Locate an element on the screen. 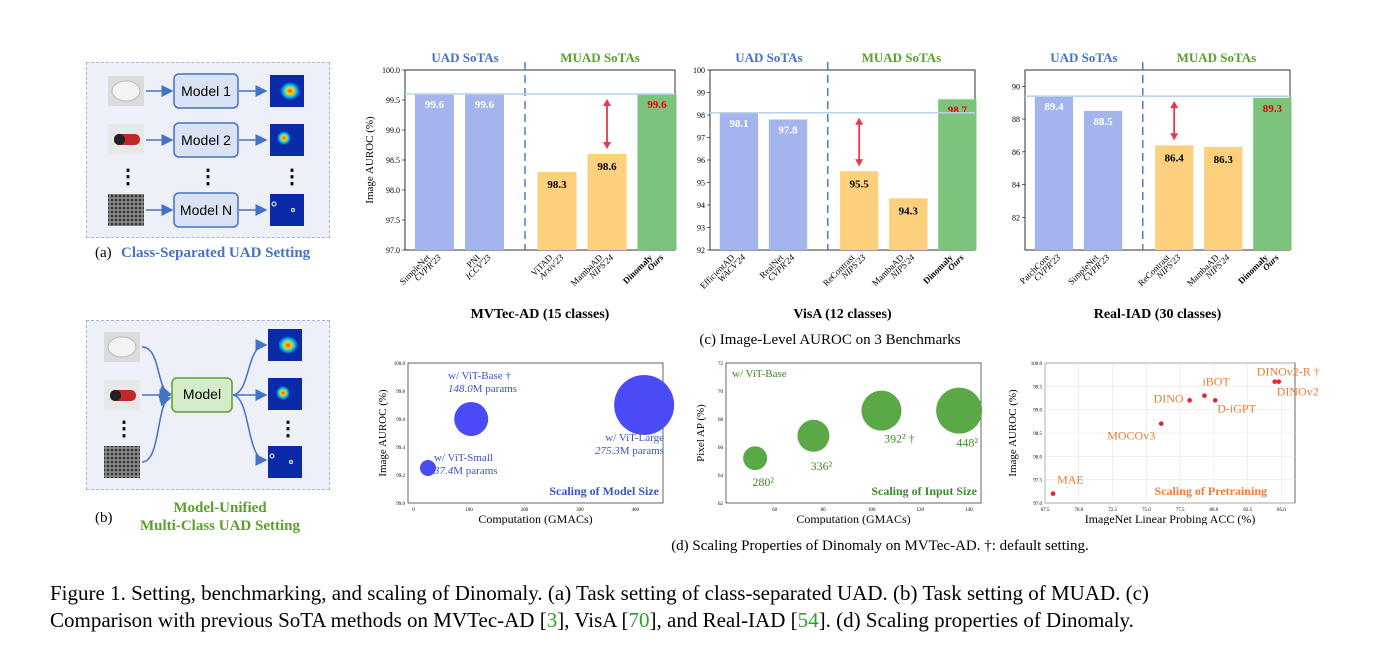 The image size is (1394, 661). point-label: w/ ViT-Large is located at coordinates (634, 438).